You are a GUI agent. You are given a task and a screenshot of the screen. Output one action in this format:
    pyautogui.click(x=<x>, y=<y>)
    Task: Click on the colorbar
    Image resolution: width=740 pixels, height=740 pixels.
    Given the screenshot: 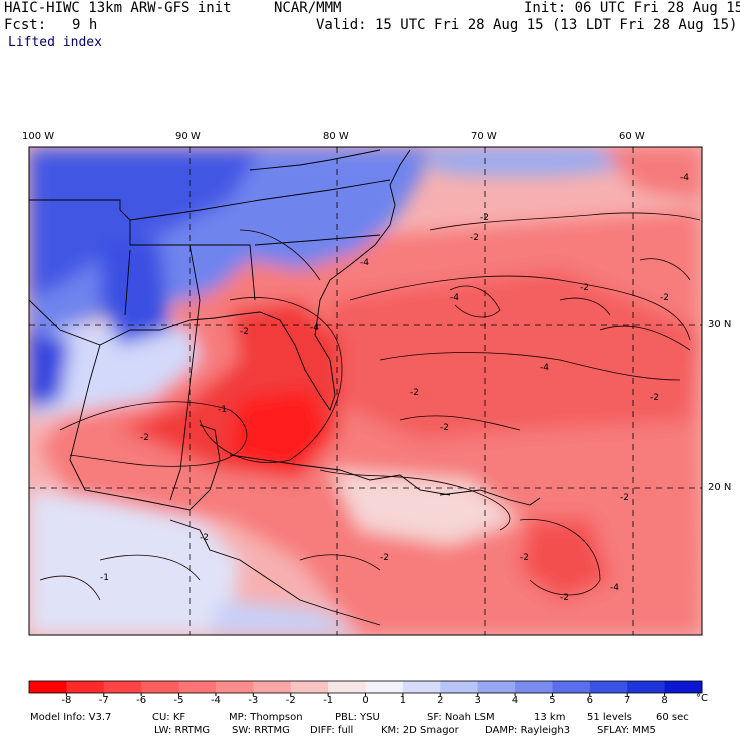 What is the action you would take?
    pyautogui.click(x=365, y=688)
    